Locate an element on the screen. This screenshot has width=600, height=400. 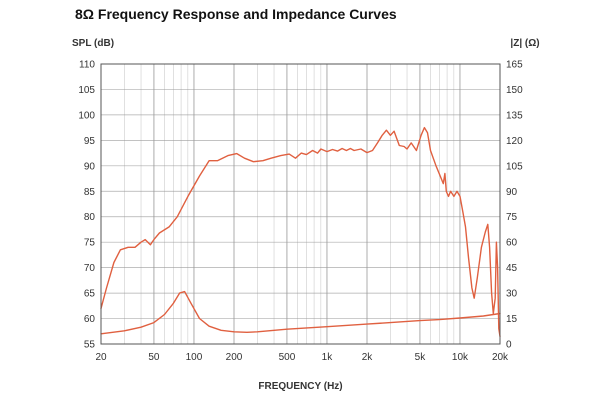
impedance-curve is located at coordinates (300, 312).